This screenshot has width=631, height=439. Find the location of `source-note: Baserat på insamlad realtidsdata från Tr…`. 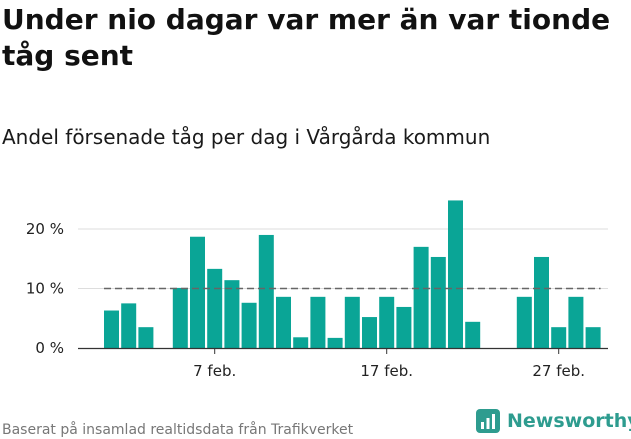

source-note: Baserat på insamlad realtidsdata från Tr… is located at coordinates (178, 430).